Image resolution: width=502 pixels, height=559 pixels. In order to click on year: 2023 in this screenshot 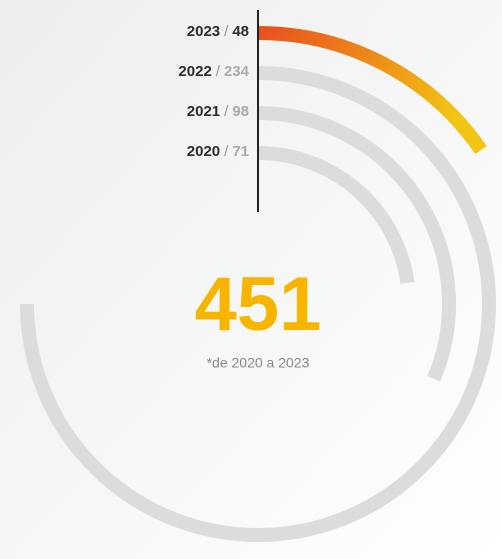, I will do `click(203, 31)`.